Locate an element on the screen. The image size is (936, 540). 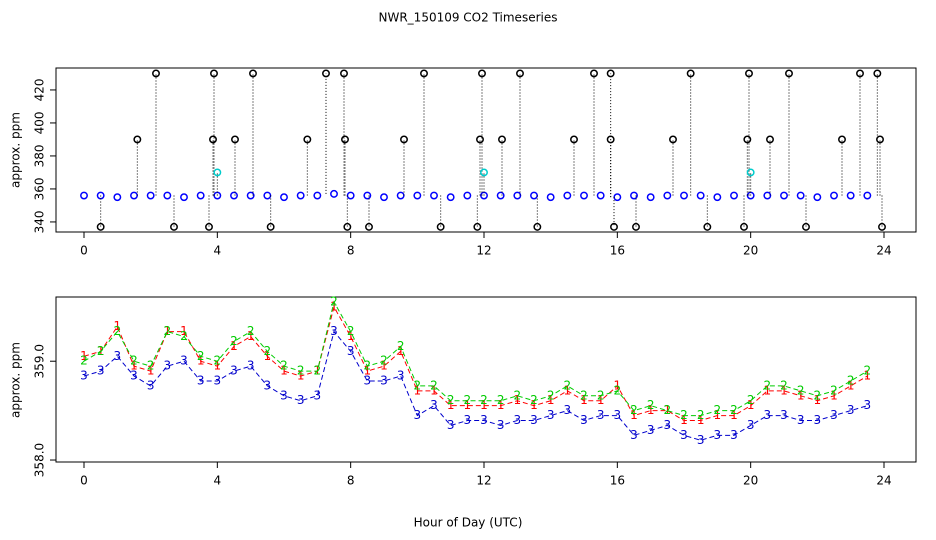
y-tick-label: 358.0 is located at coordinates (40, 460).